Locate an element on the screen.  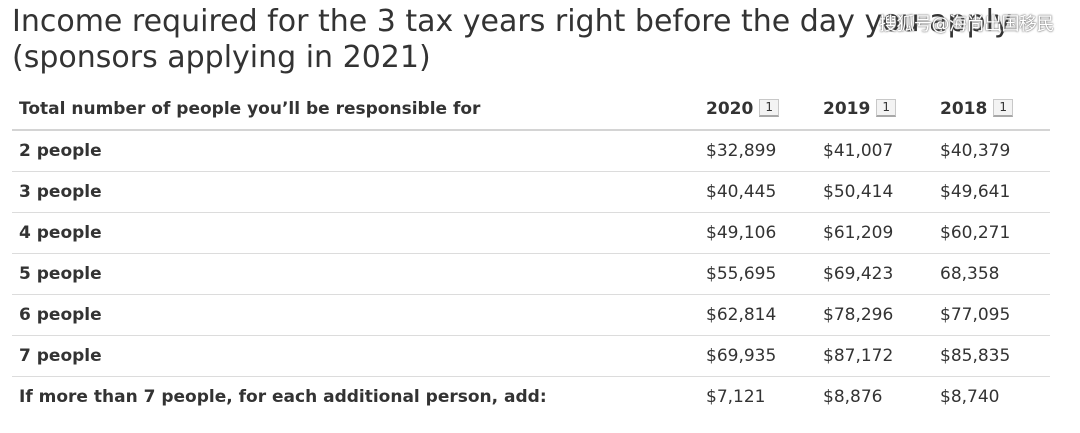
cell-2019: $78,296 is located at coordinates (874, 315).